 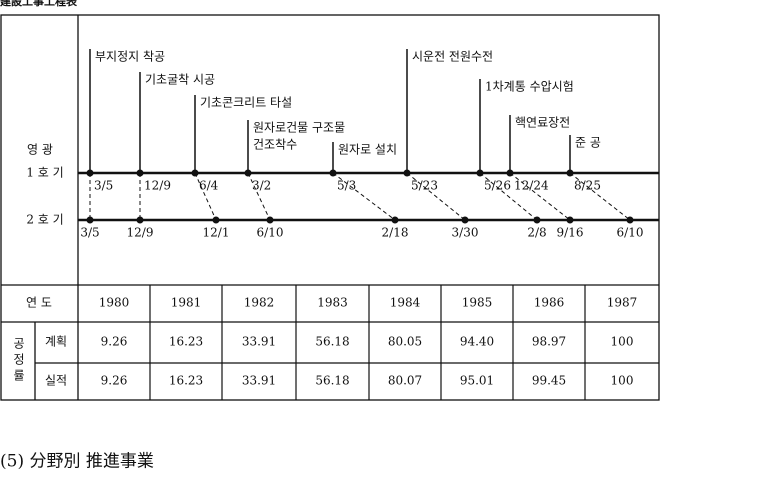 What do you see at coordinates (622, 303) in the screenshot?
I see `year-cell: 1987` at bounding box center [622, 303].